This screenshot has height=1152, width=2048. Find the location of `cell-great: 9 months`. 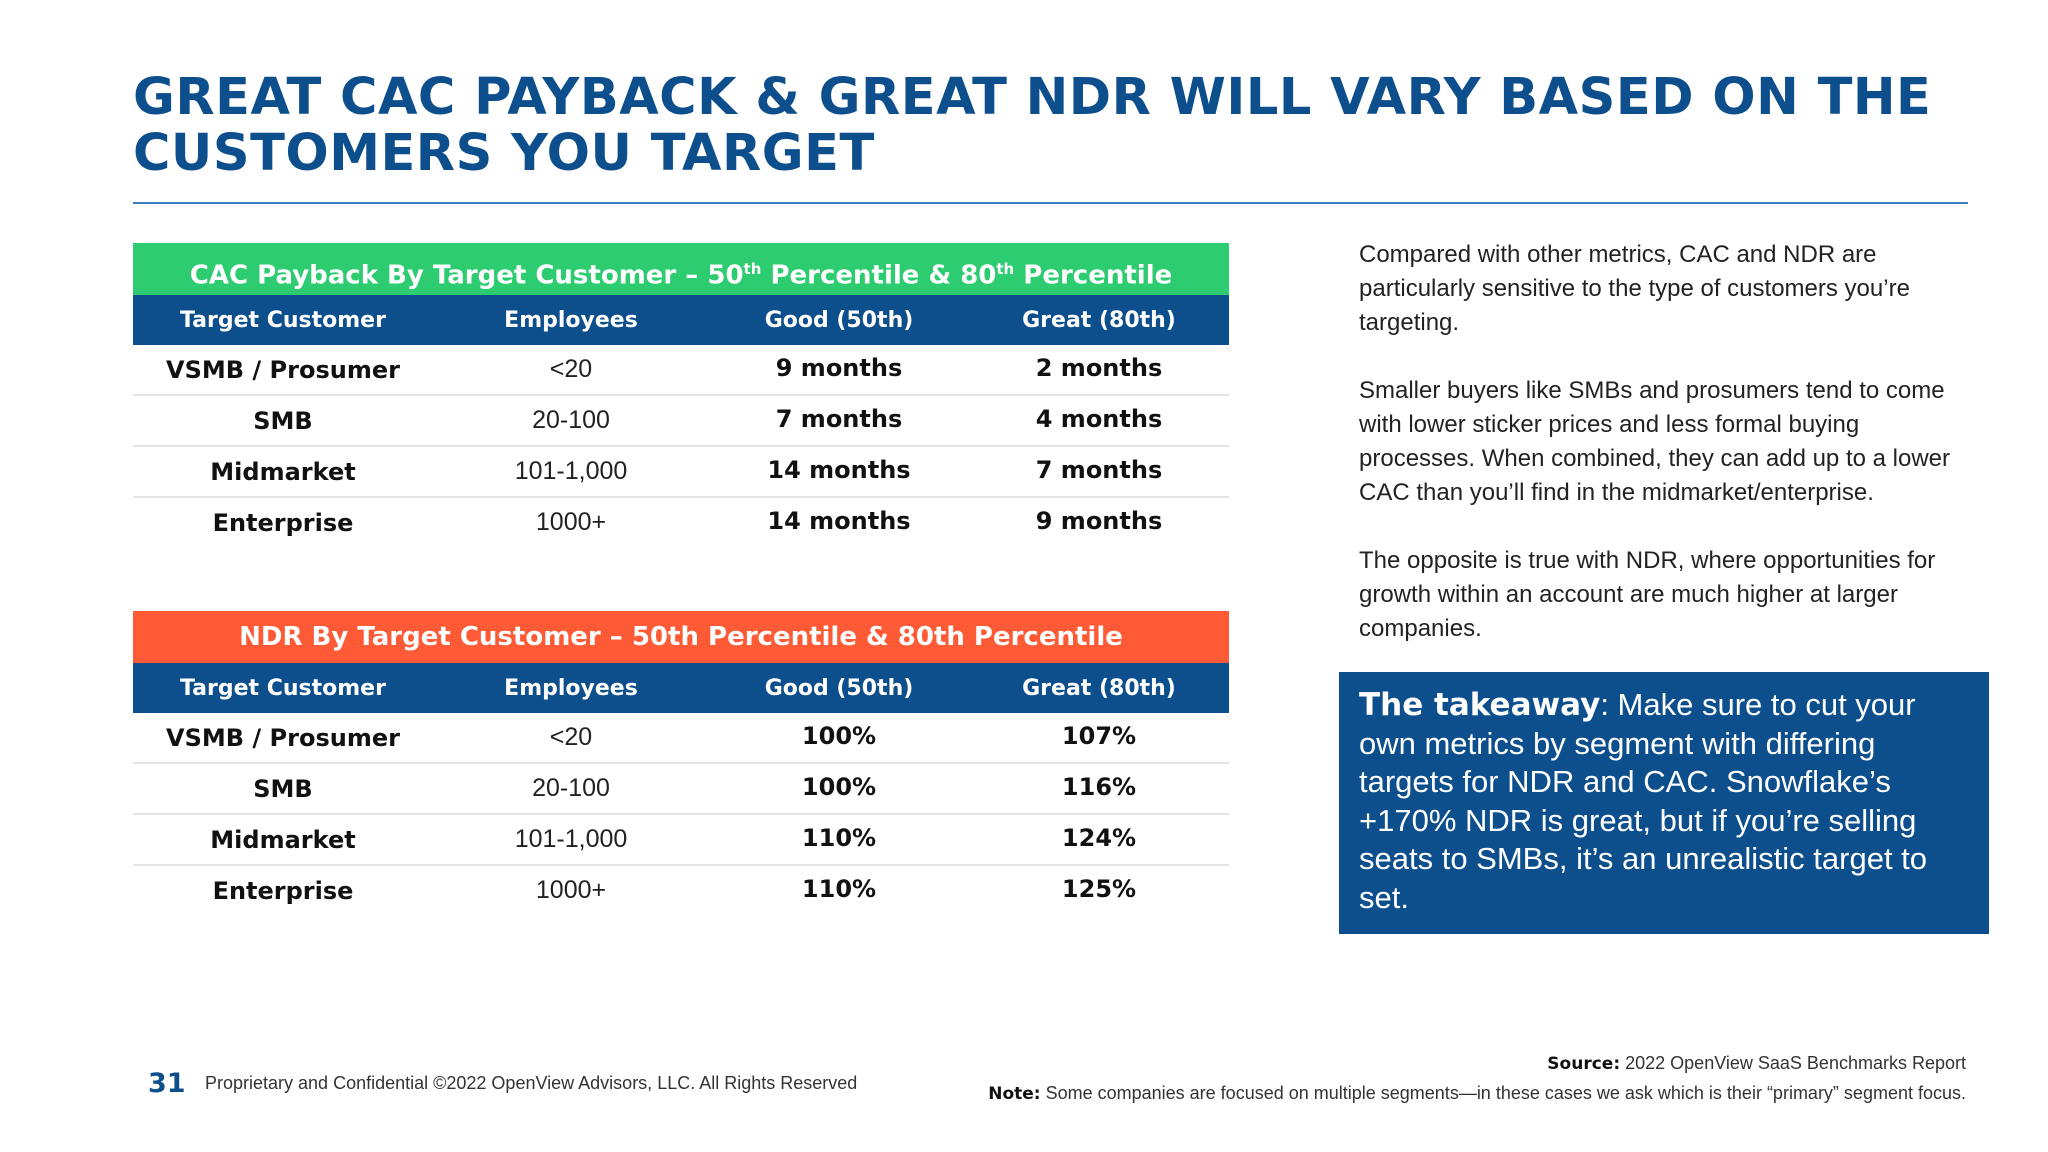

cell-great: 9 months is located at coordinates (1099, 520).